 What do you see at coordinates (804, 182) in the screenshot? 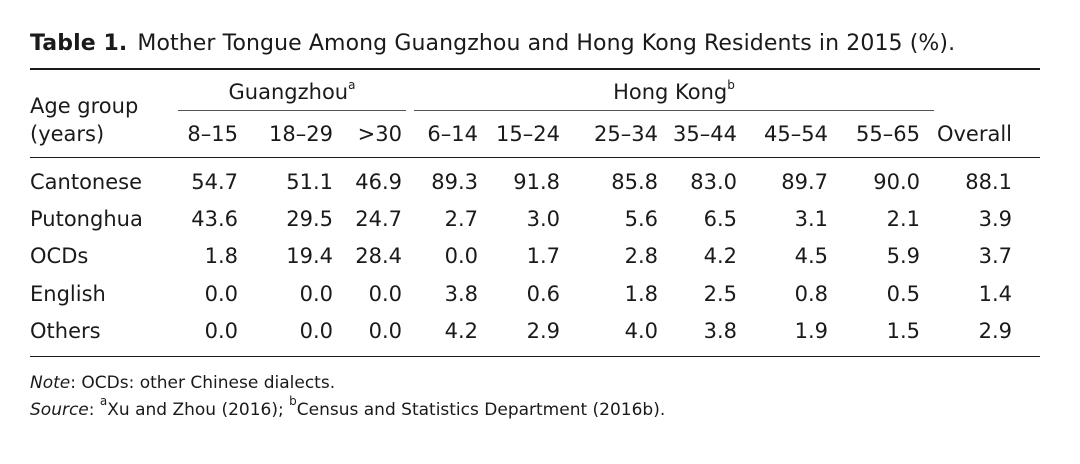
I see `table-cell: 89.7` at bounding box center [804, 182].